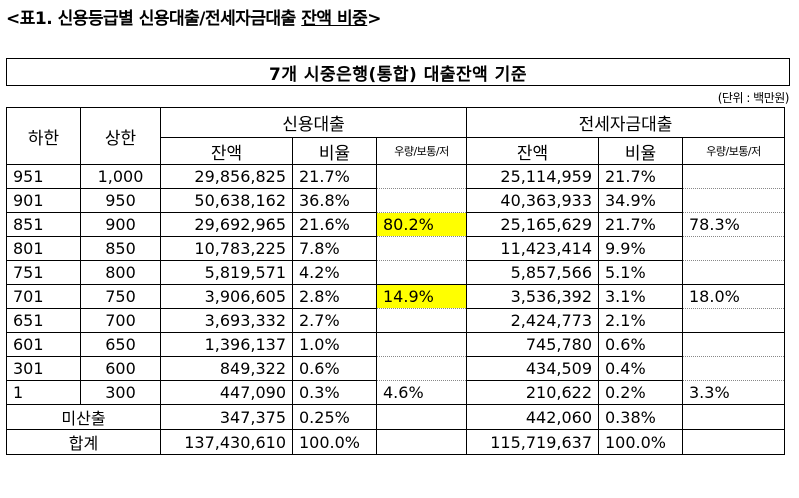 Image resolution: width=799 pixels, height=498 pixels. I want to click on upper-bound-cell: 950, so click(120, 200).